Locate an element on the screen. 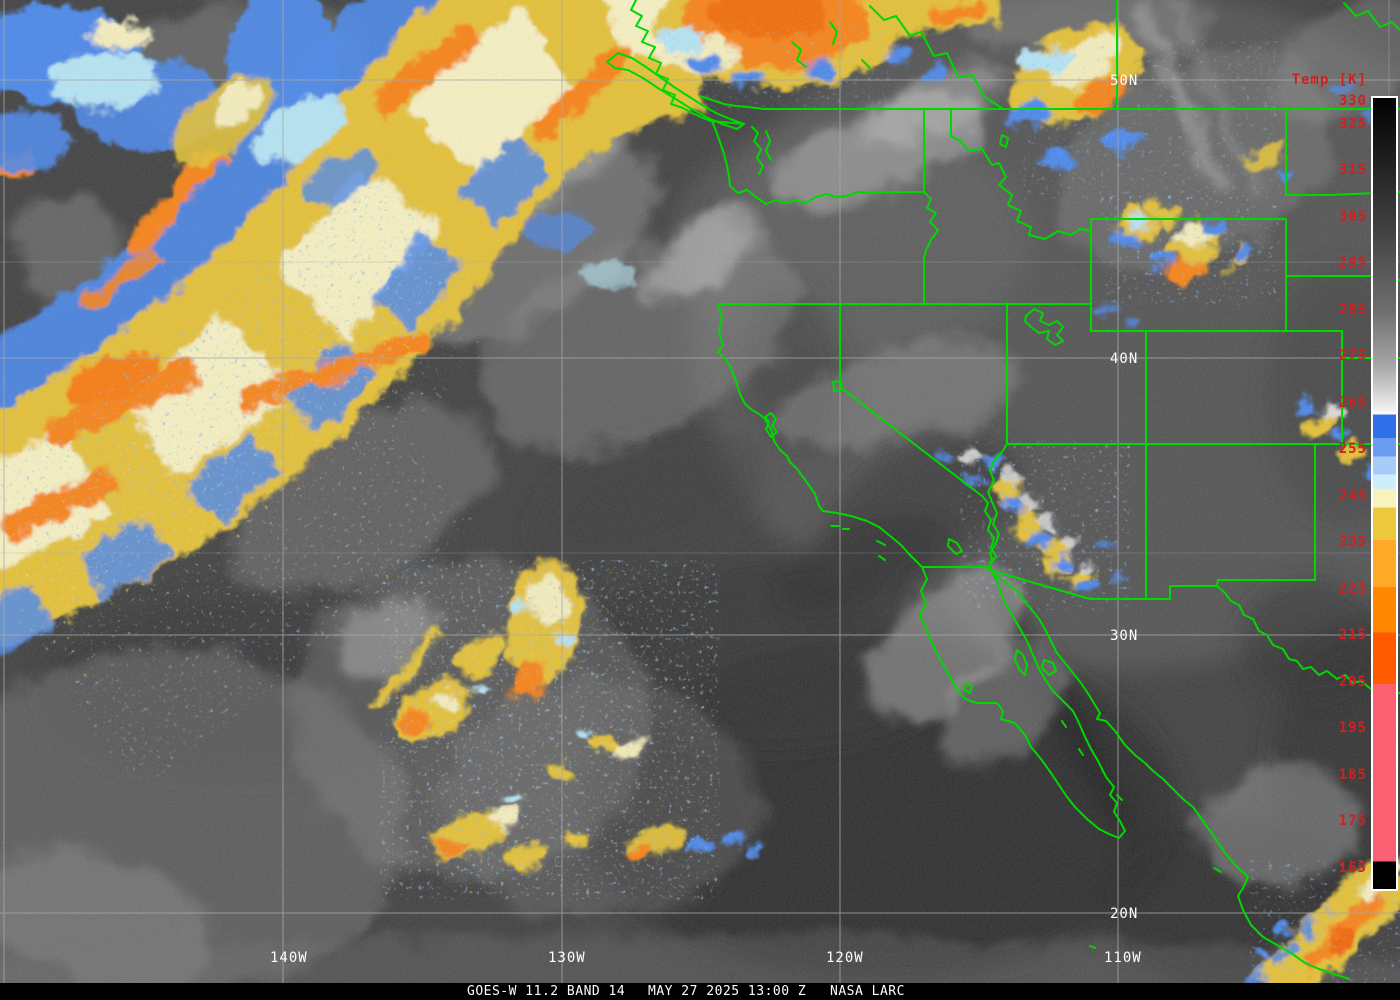  caption-product: GOES-W 11.2 BAND 14 is located at coordinates (546, 991).